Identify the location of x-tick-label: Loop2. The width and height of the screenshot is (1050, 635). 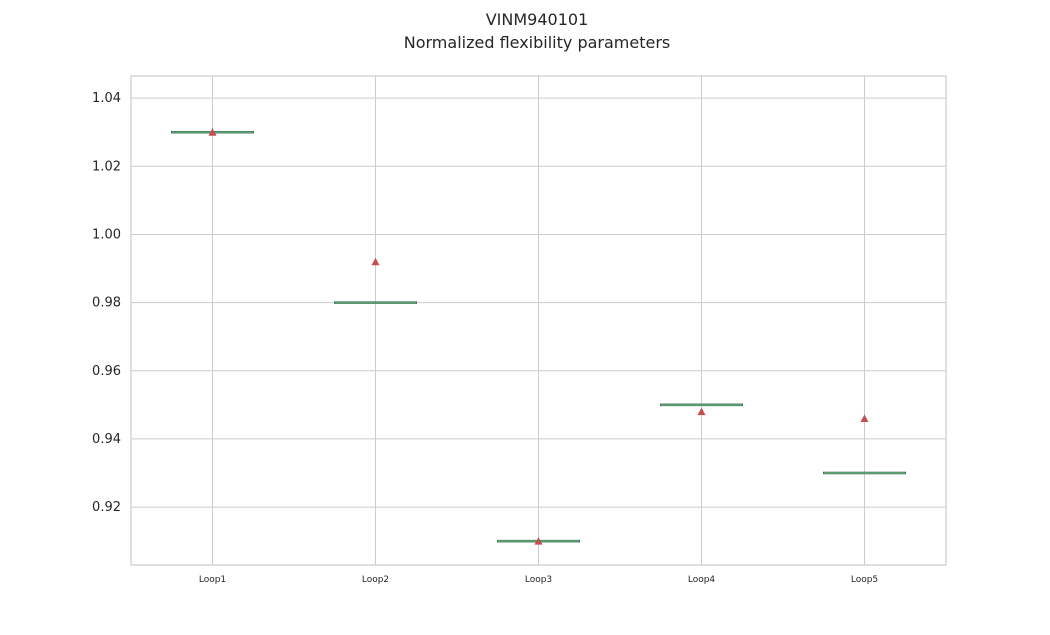
(375, 580).